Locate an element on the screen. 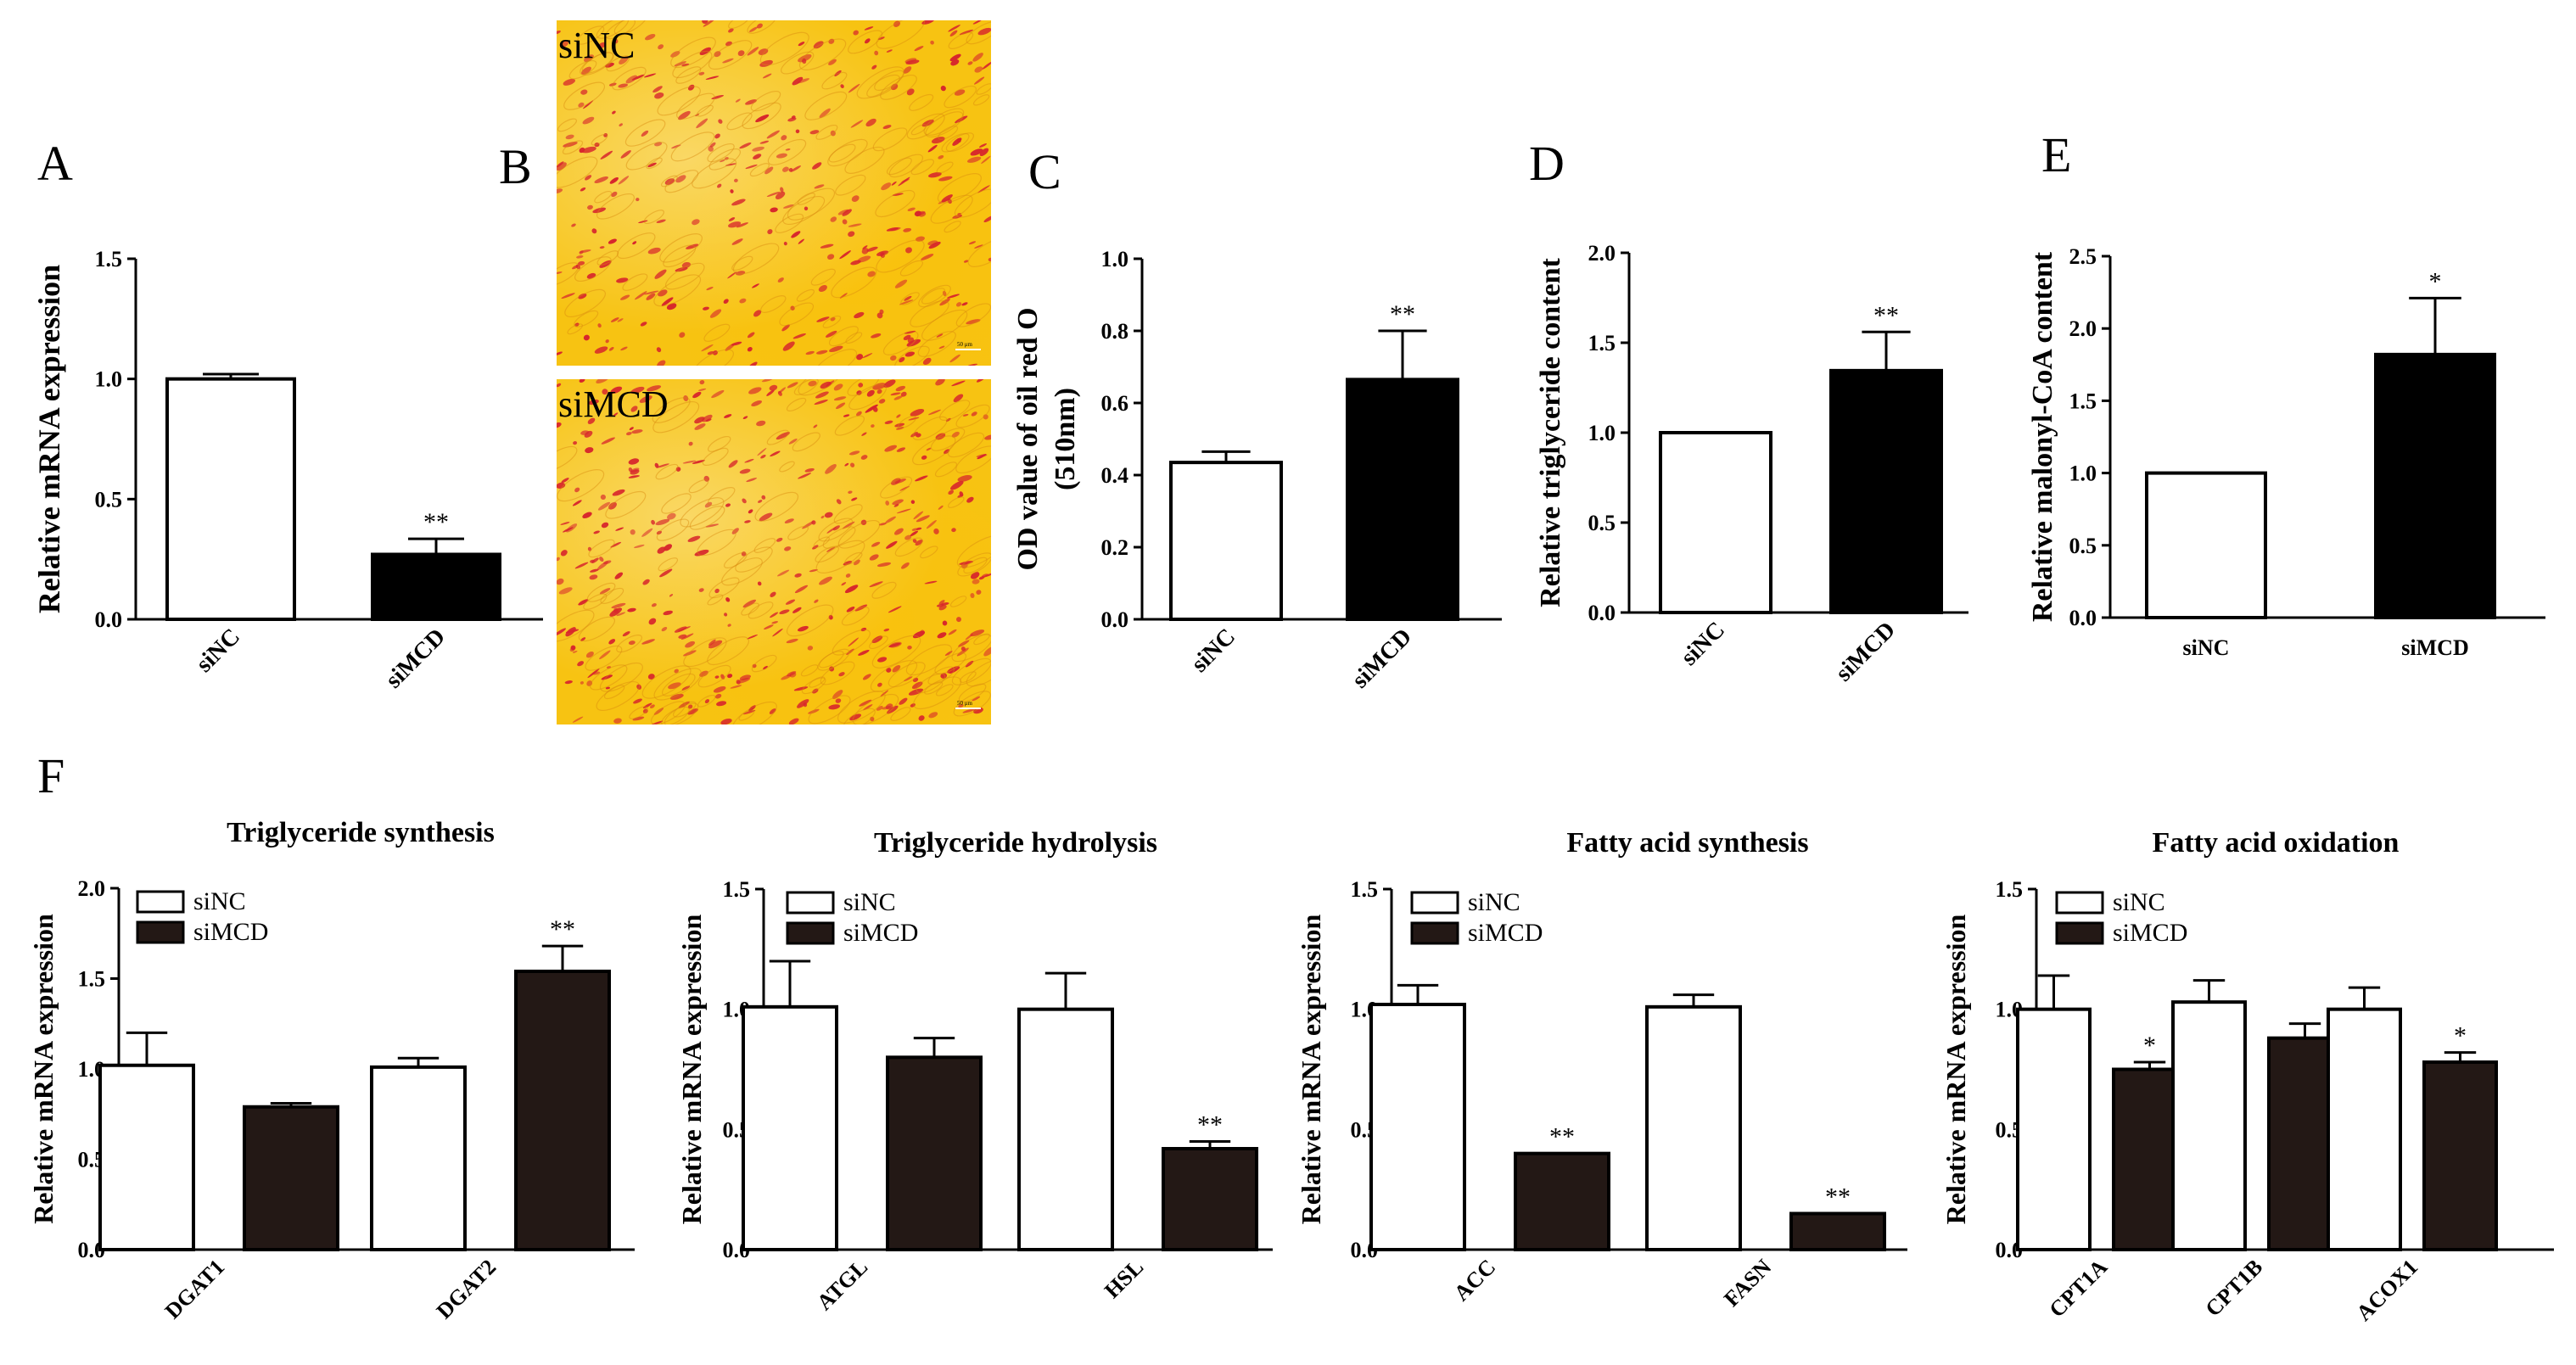 This screenshot has width=2576, height=1365. panel-label-b: B is located at coordinates (515, 166).